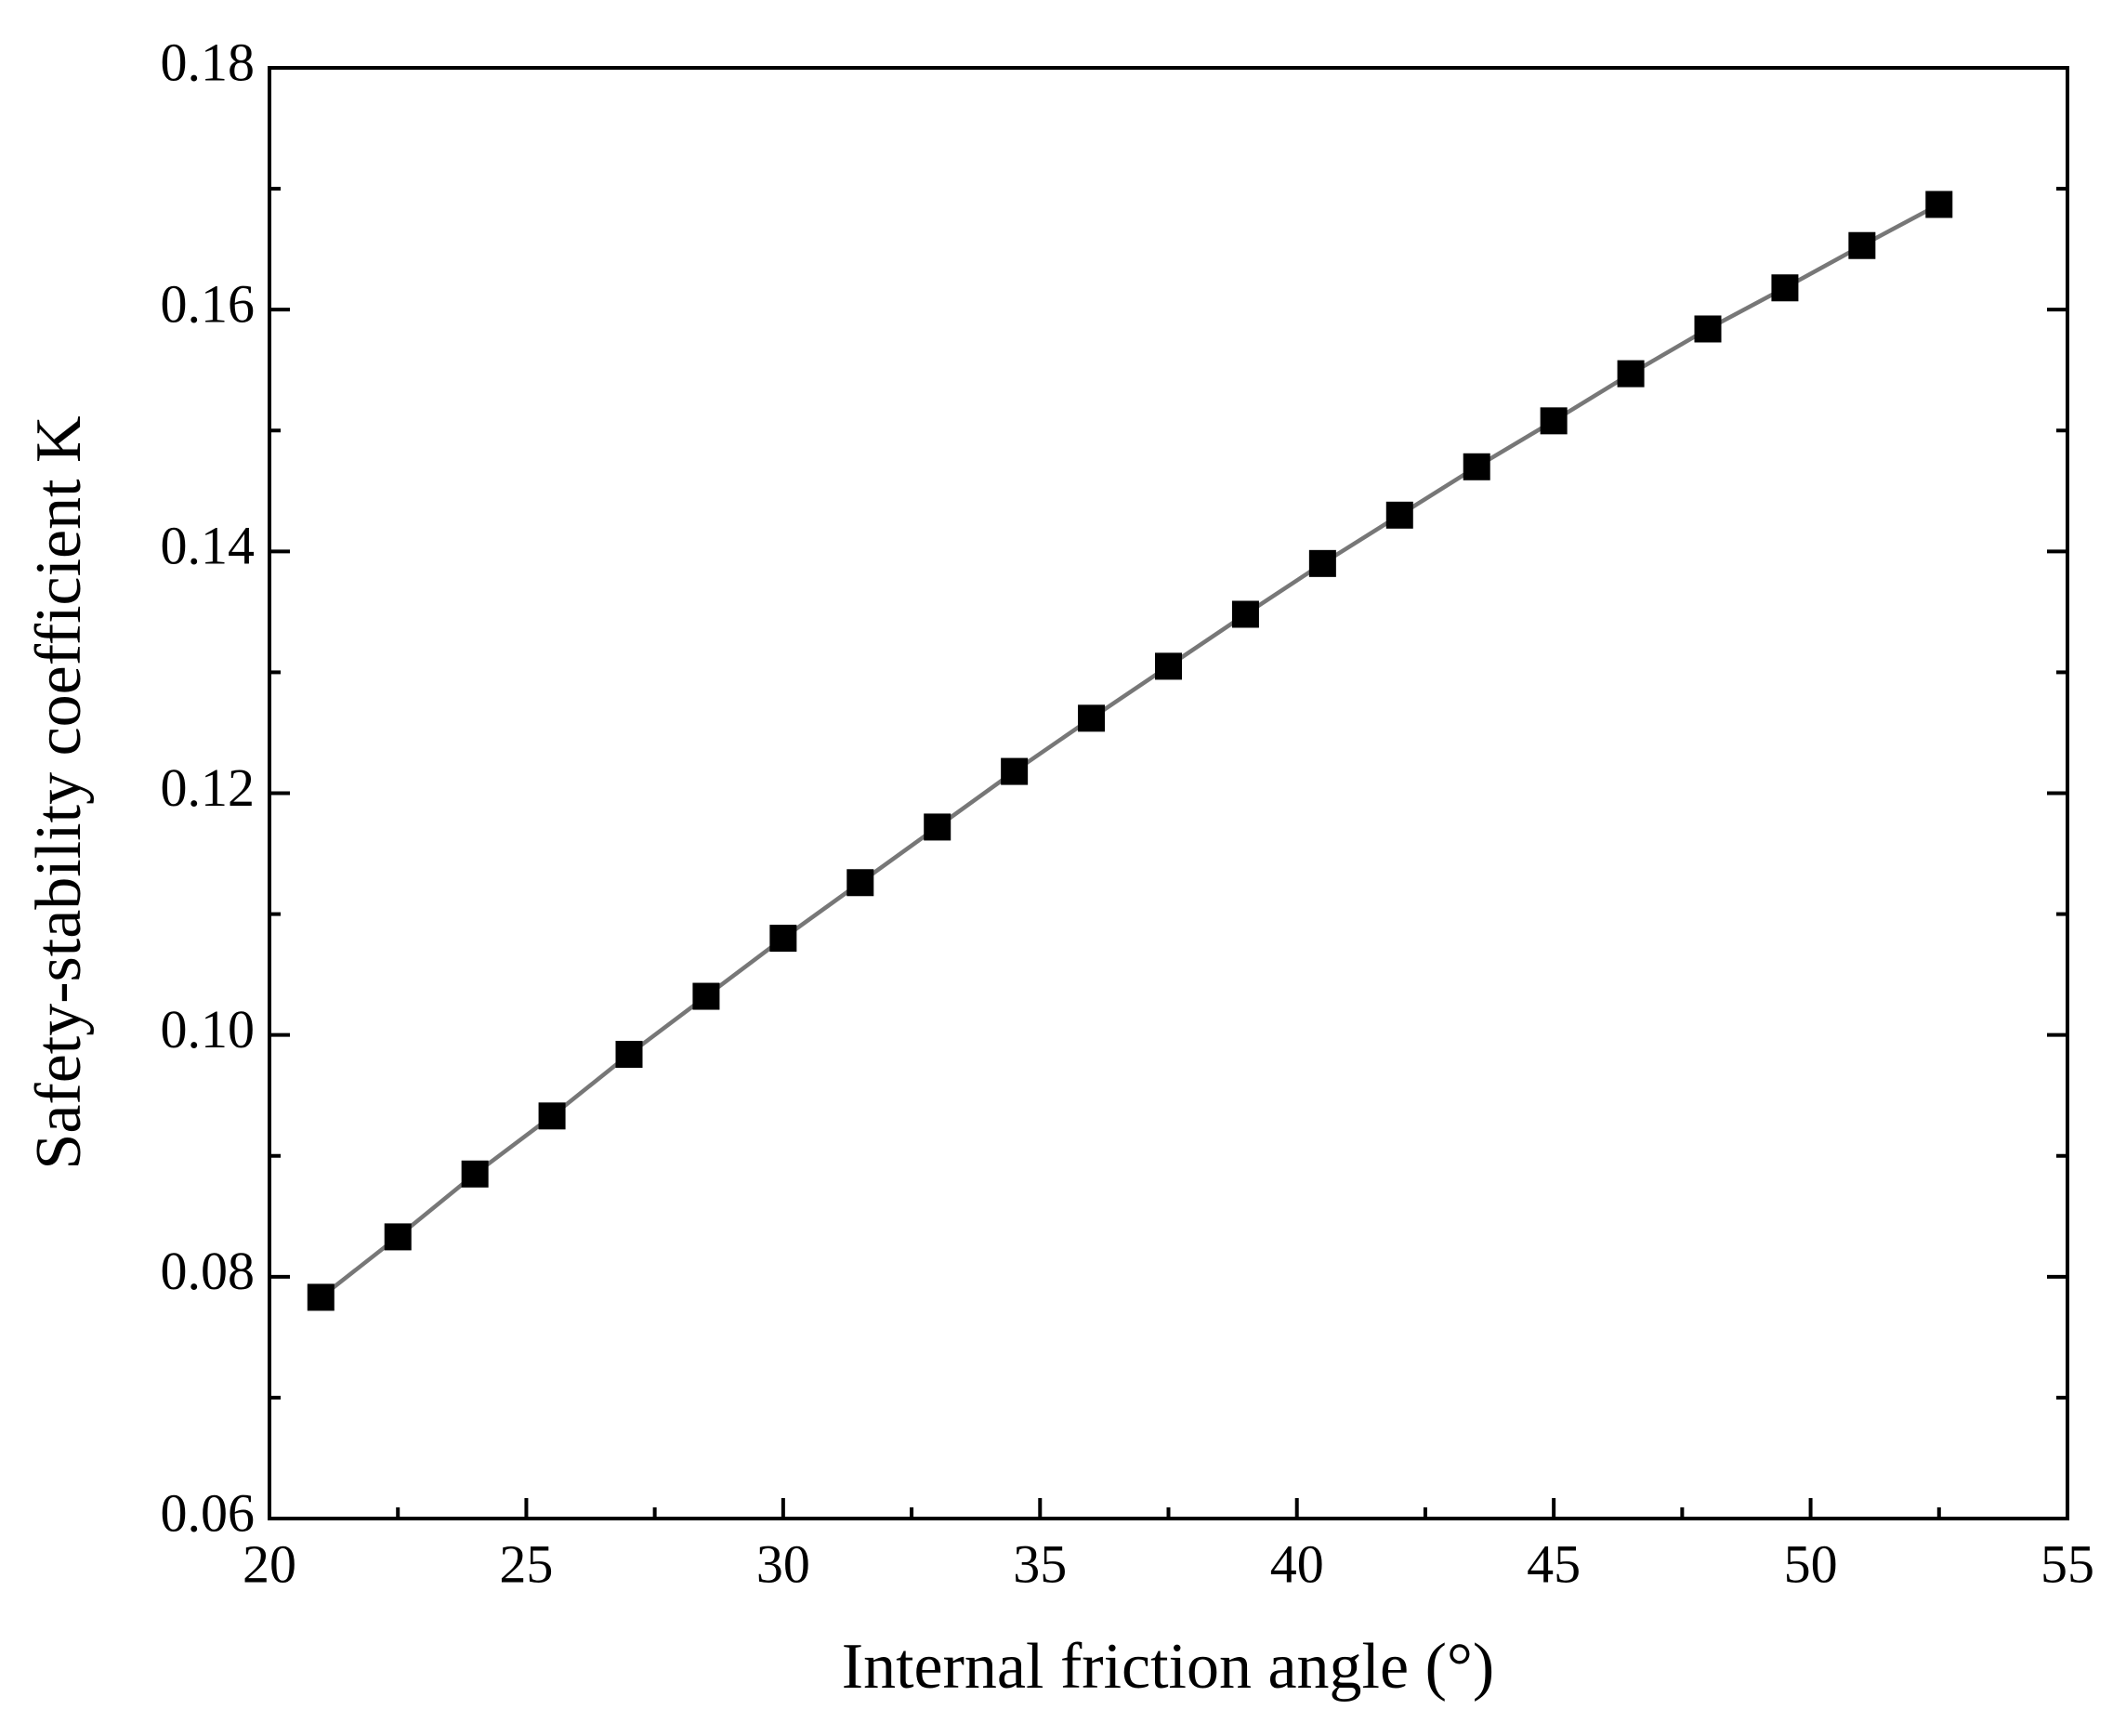  I want to click on x-tick-label: 45, so click(1554, 1564).